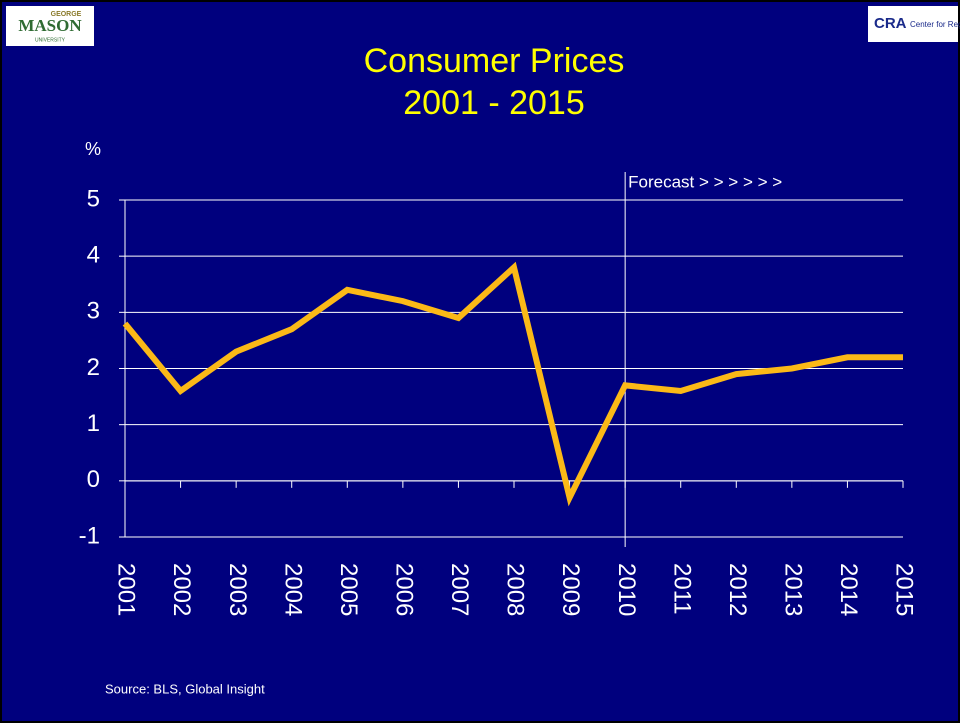 The image size is (960, 723). Describe the element at coordinates (494, 61) in the screenshot. I see `chart-title: Consumer Prices` at that location.